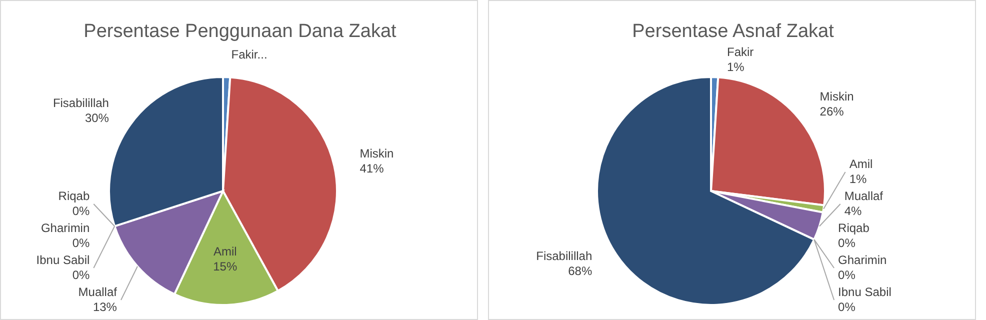 This screenshot has height=320, width=986. I want to click on chart-title: Persentase Penggunaan Dana Zakat, so click(241, 31).